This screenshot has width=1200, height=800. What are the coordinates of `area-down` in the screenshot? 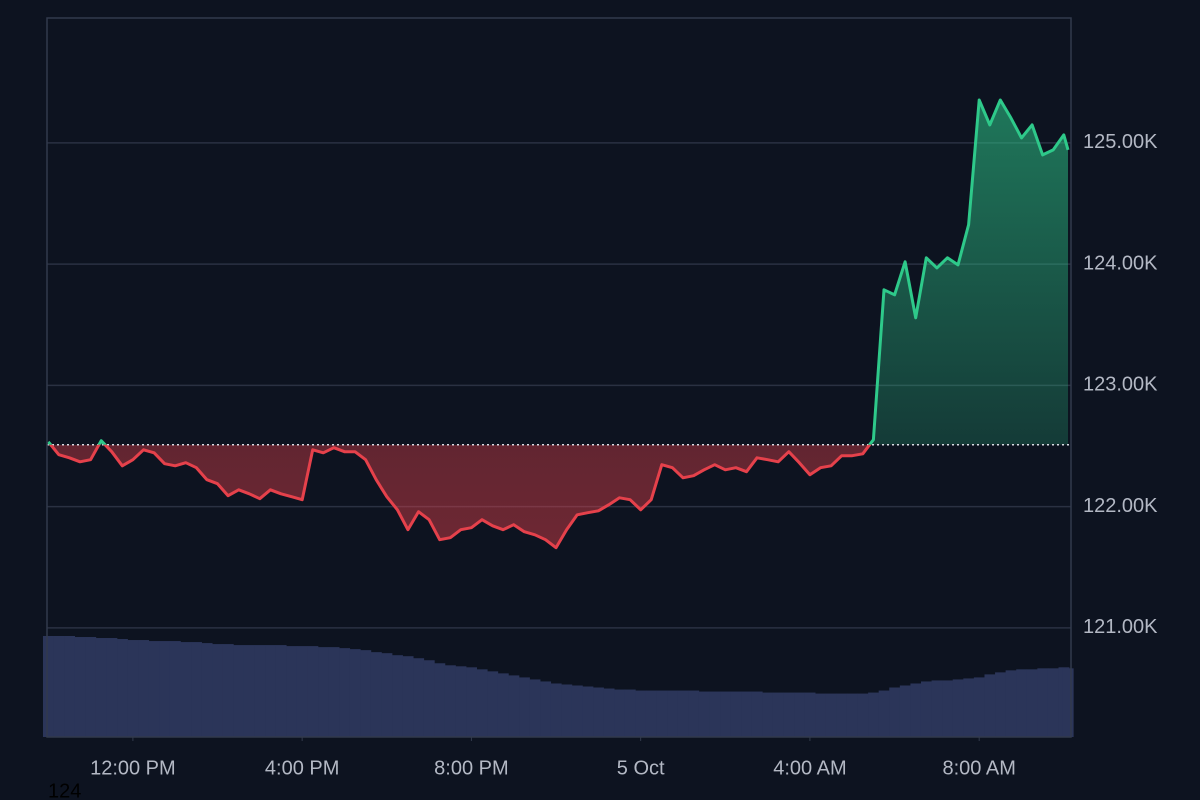 It's located at (558, 496).